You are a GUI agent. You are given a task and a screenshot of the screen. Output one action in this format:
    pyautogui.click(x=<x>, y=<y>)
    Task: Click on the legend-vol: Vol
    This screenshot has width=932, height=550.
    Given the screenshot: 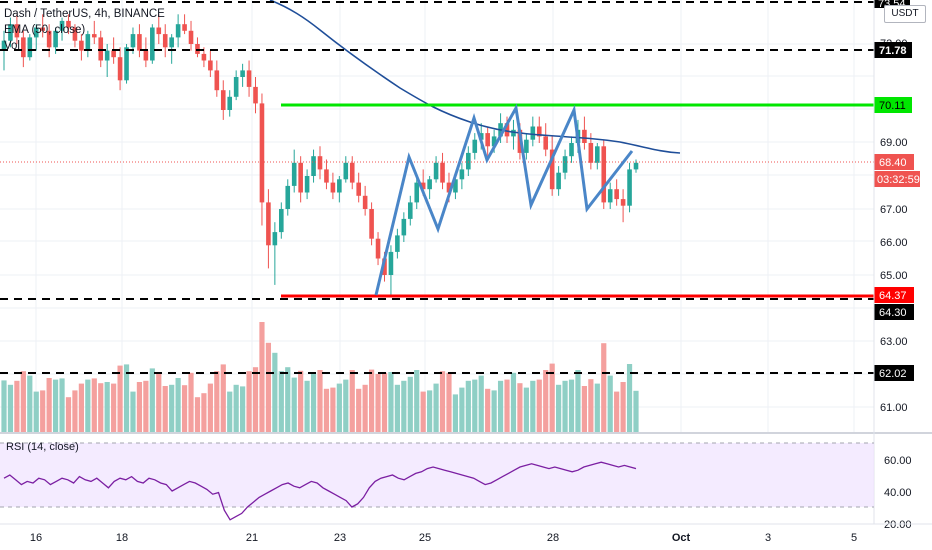 What is the action you would take?
    pyautogui.click(x=12, y=46)
    